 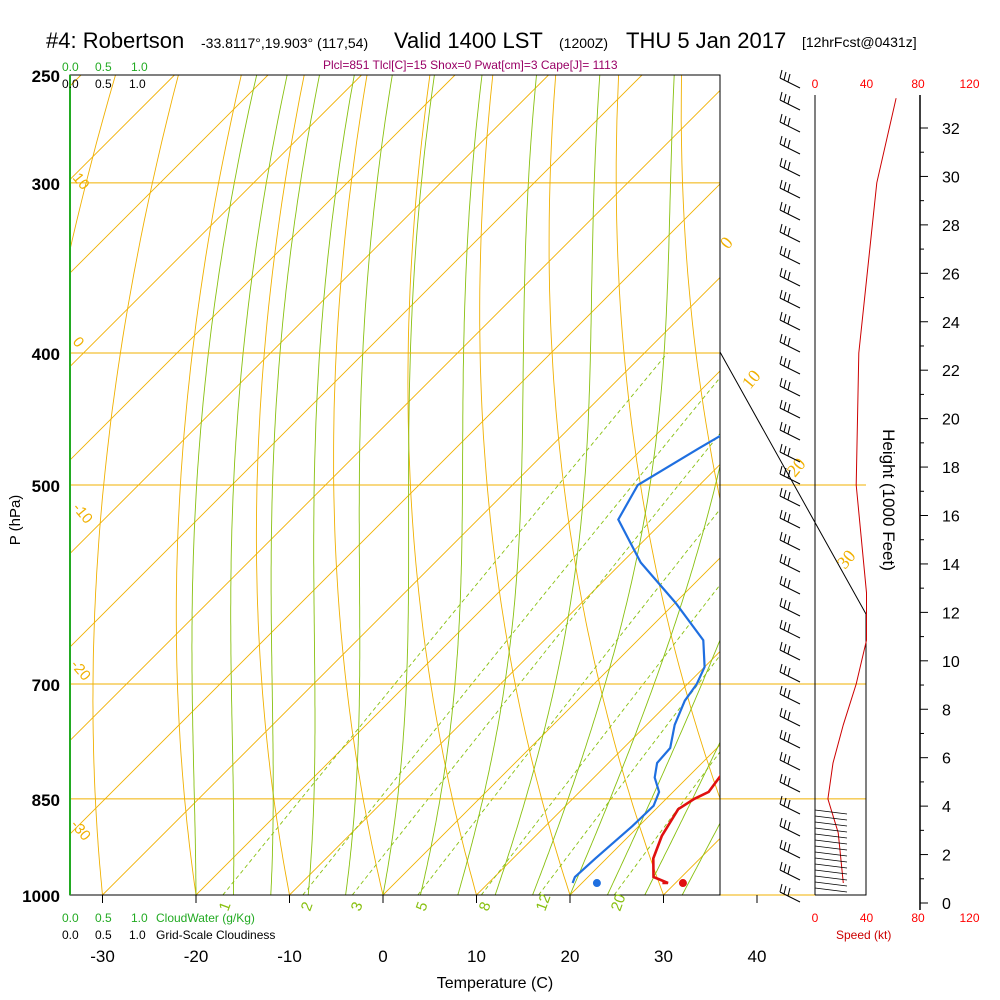 What do you see at coordinates (102, 956) in the screenshot?
I see `temperature-tick-label: -30` at bounding box center [102, 956].